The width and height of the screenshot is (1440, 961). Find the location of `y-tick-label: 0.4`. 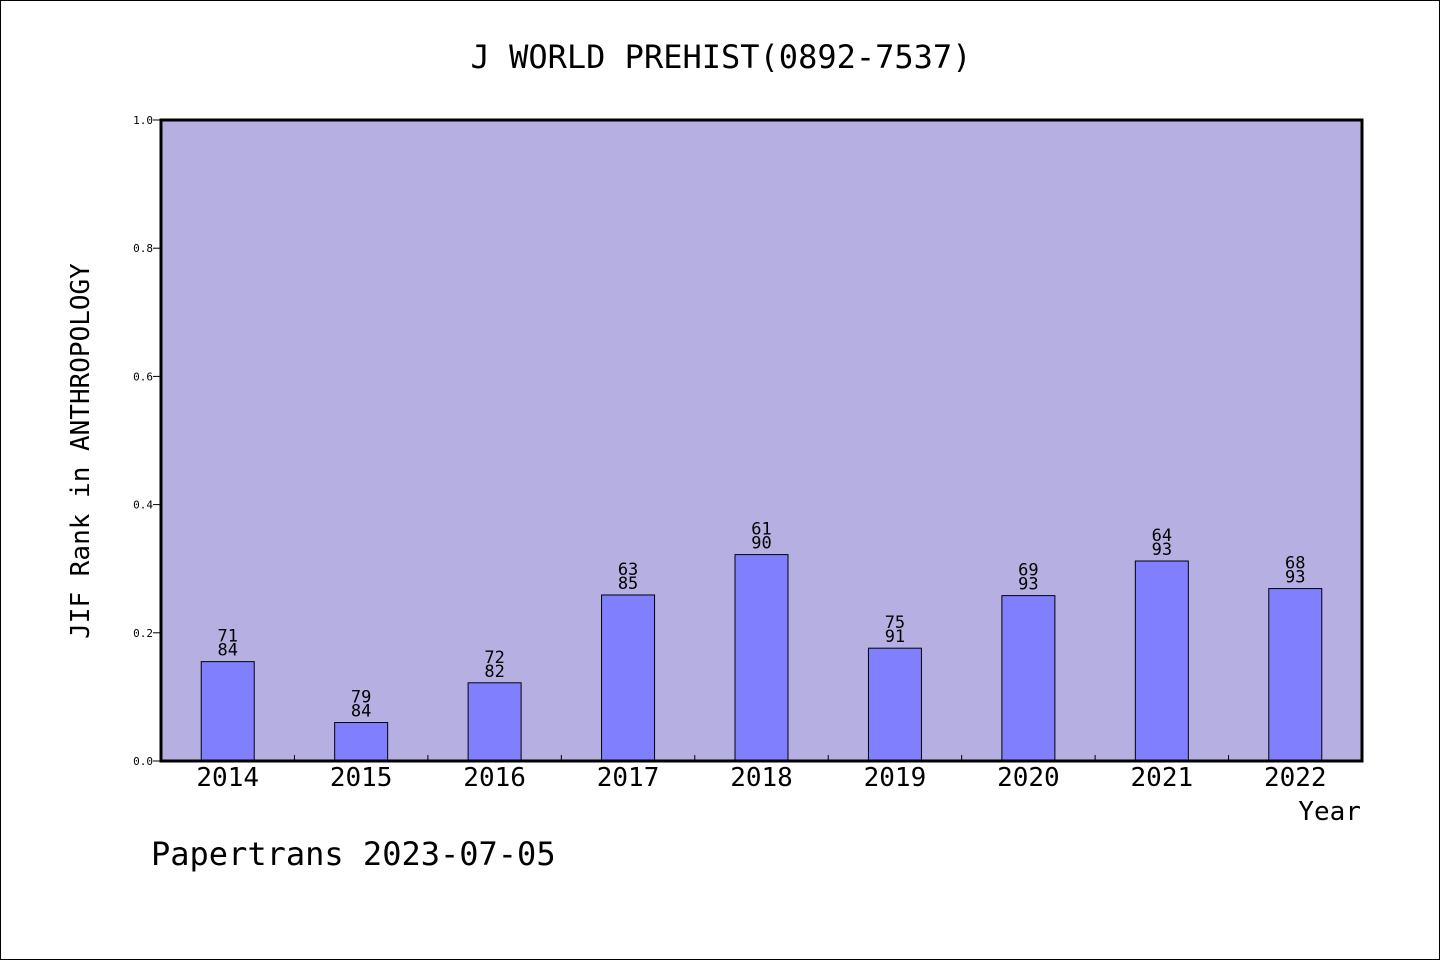

y-tick-label: 0.4 is located at coordinates (143, 505).